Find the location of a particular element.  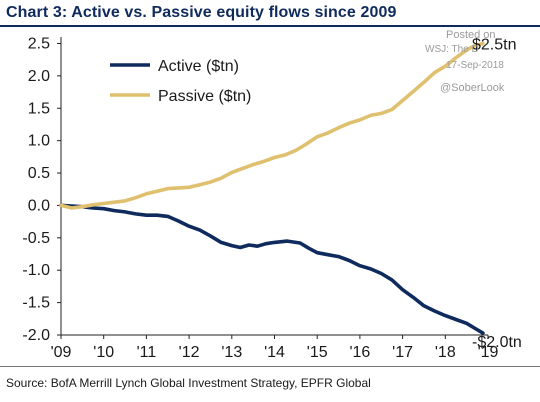

x-tick-label: '15 is located at coordinates (317, 352).